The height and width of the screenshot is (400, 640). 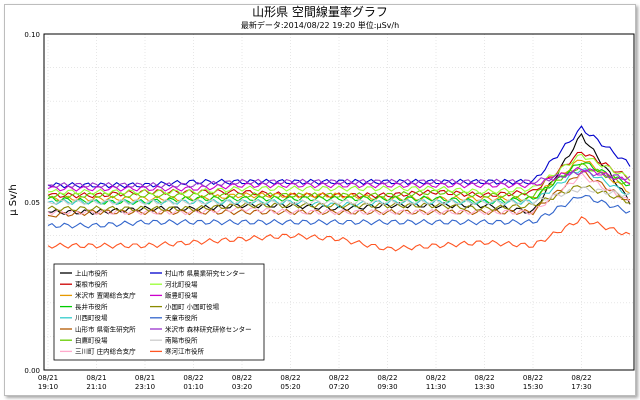 I want to click on x-tick-label: 07:20, so click(x=339, y=387).